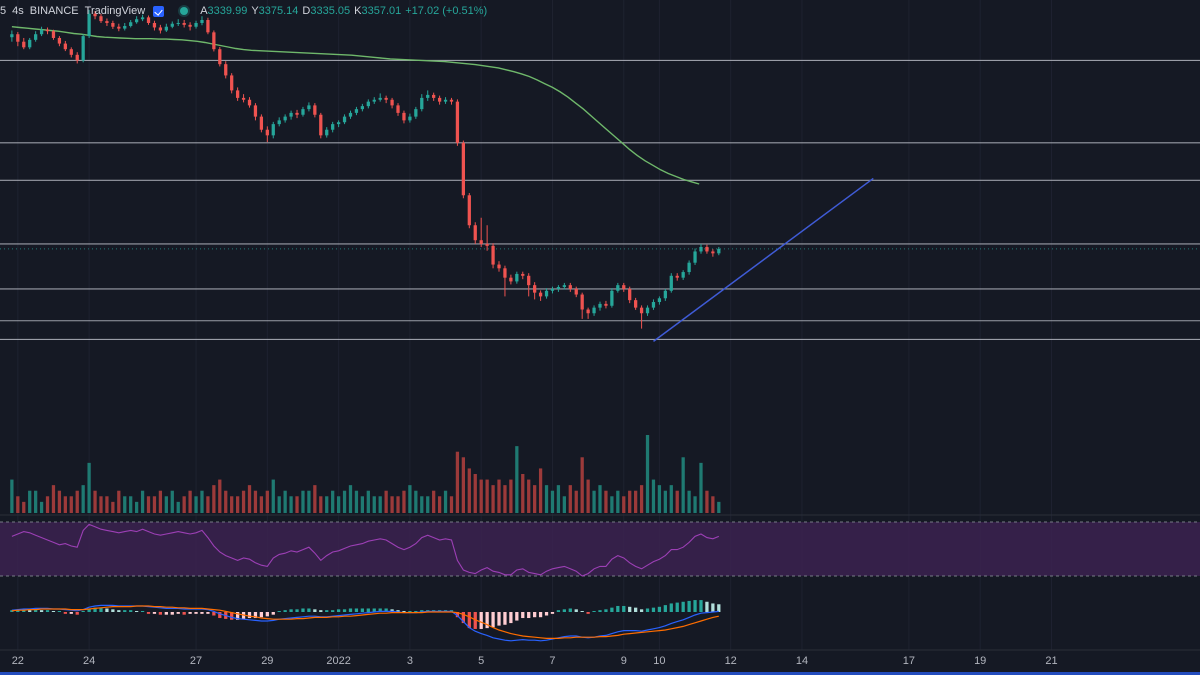 The height and width of the screenshot is (675, 1200). I want to click on legend-symbol: 5, so click(3, 11).